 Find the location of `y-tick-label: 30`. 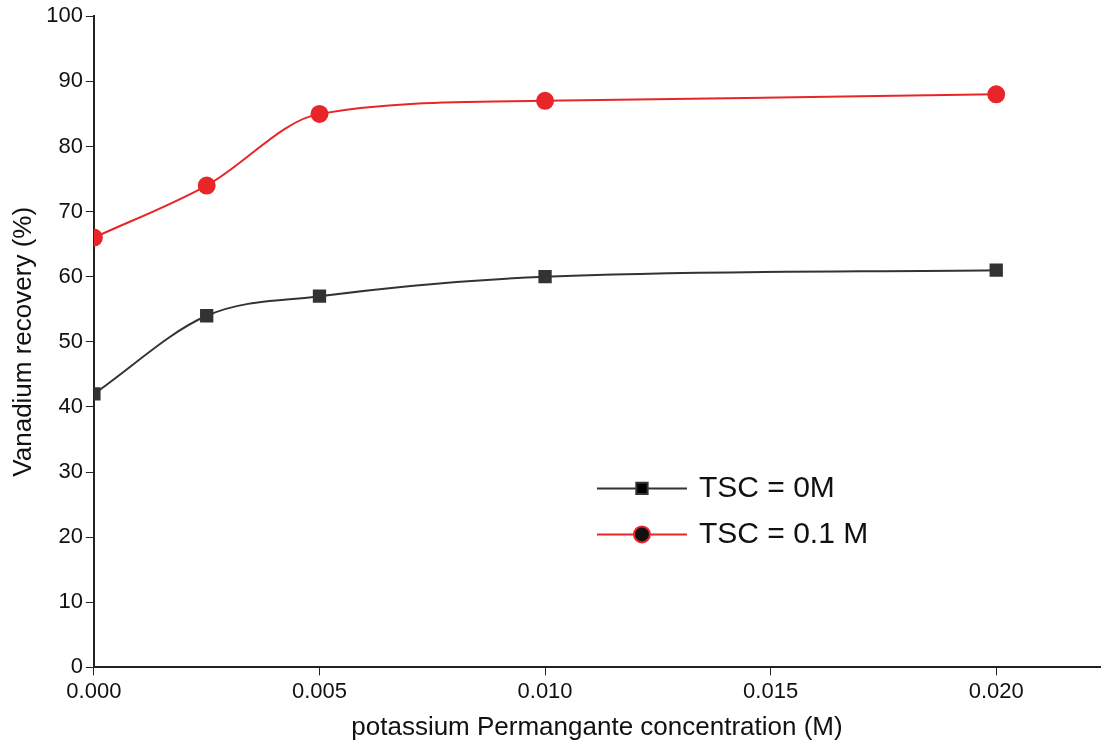

y-tick-label: 30 is located at coordinates (70, 471).